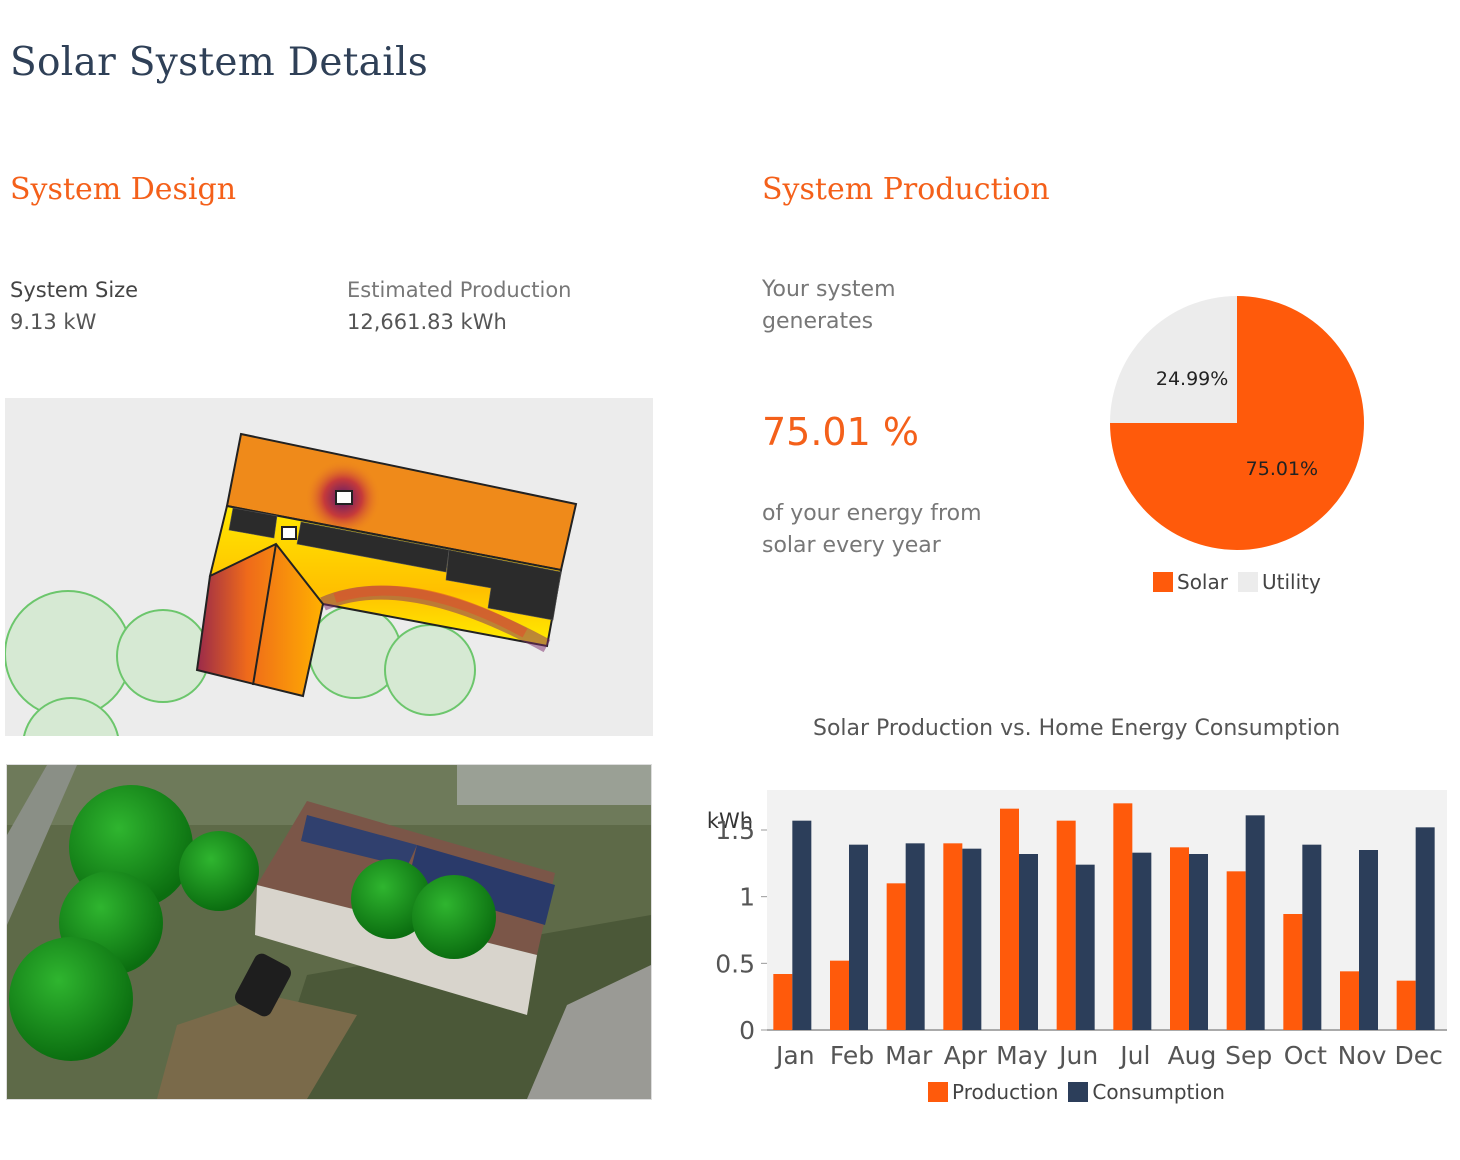 This screenshot has height=1160, width=1460. What do you see at coordinates (459, 290) in the screenshot?
I see `estimated-production-label: Estimated Production` at bounding box center [459, 290].